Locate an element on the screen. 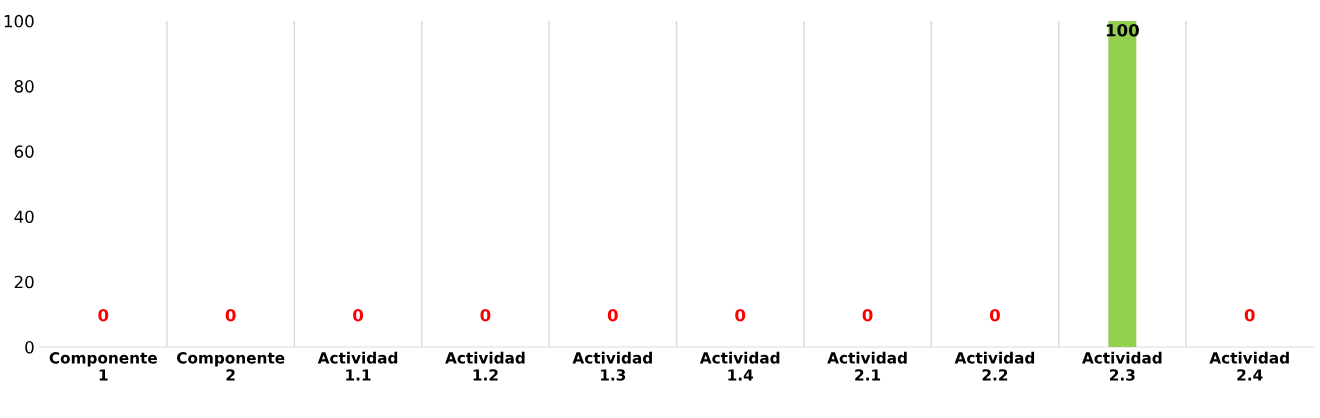 This screenshot has height=418, width=1320. x-tick-label: Actividad 1.2 is located at coordinates (485, 366).